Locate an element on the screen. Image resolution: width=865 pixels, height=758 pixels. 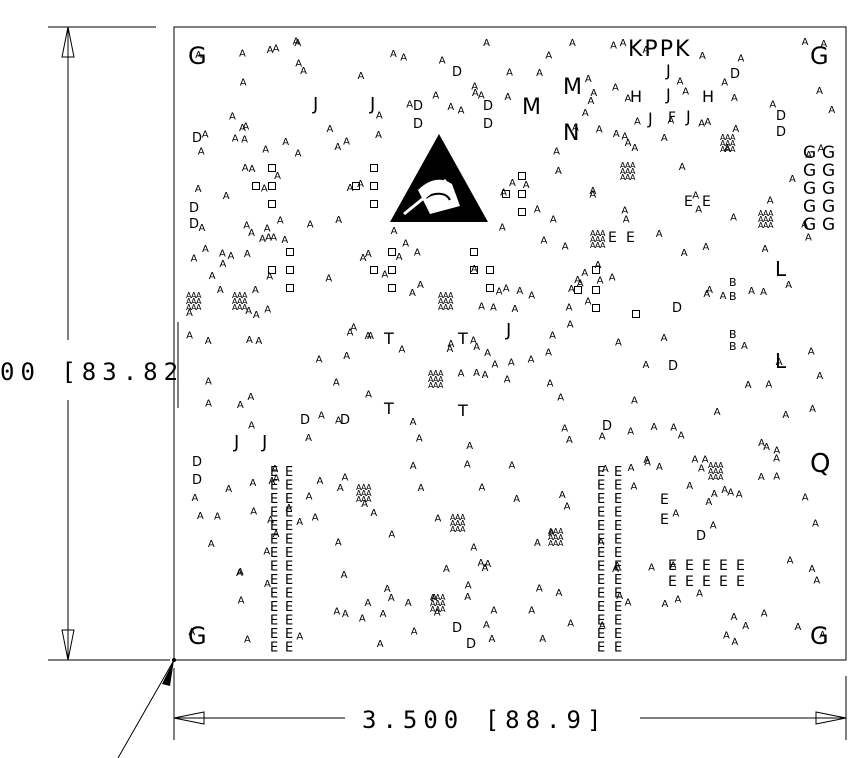
m-label-2: M is located at coordinates (531, 107).